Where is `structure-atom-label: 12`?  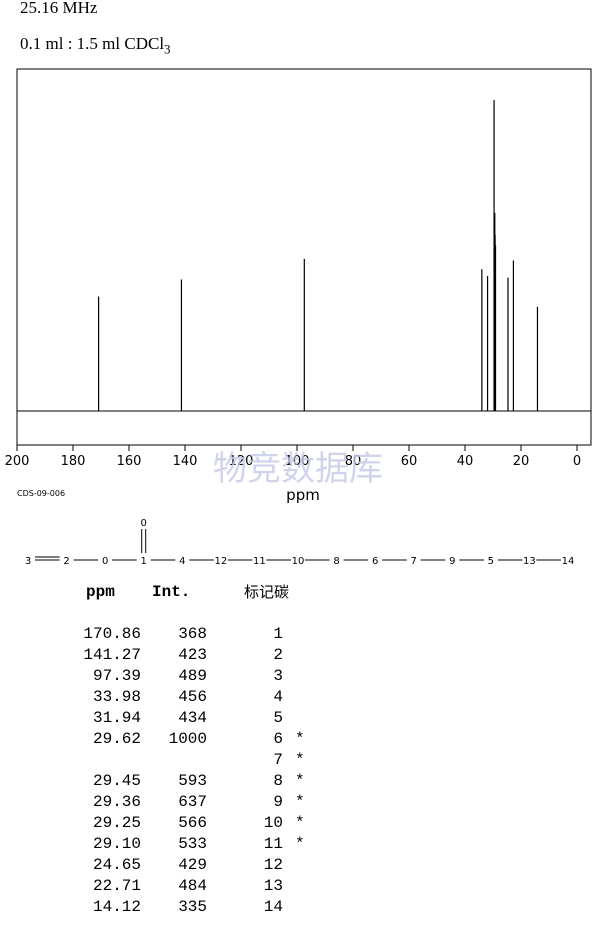 structure-atom-label: 12 is located at coordinates (220, 561).